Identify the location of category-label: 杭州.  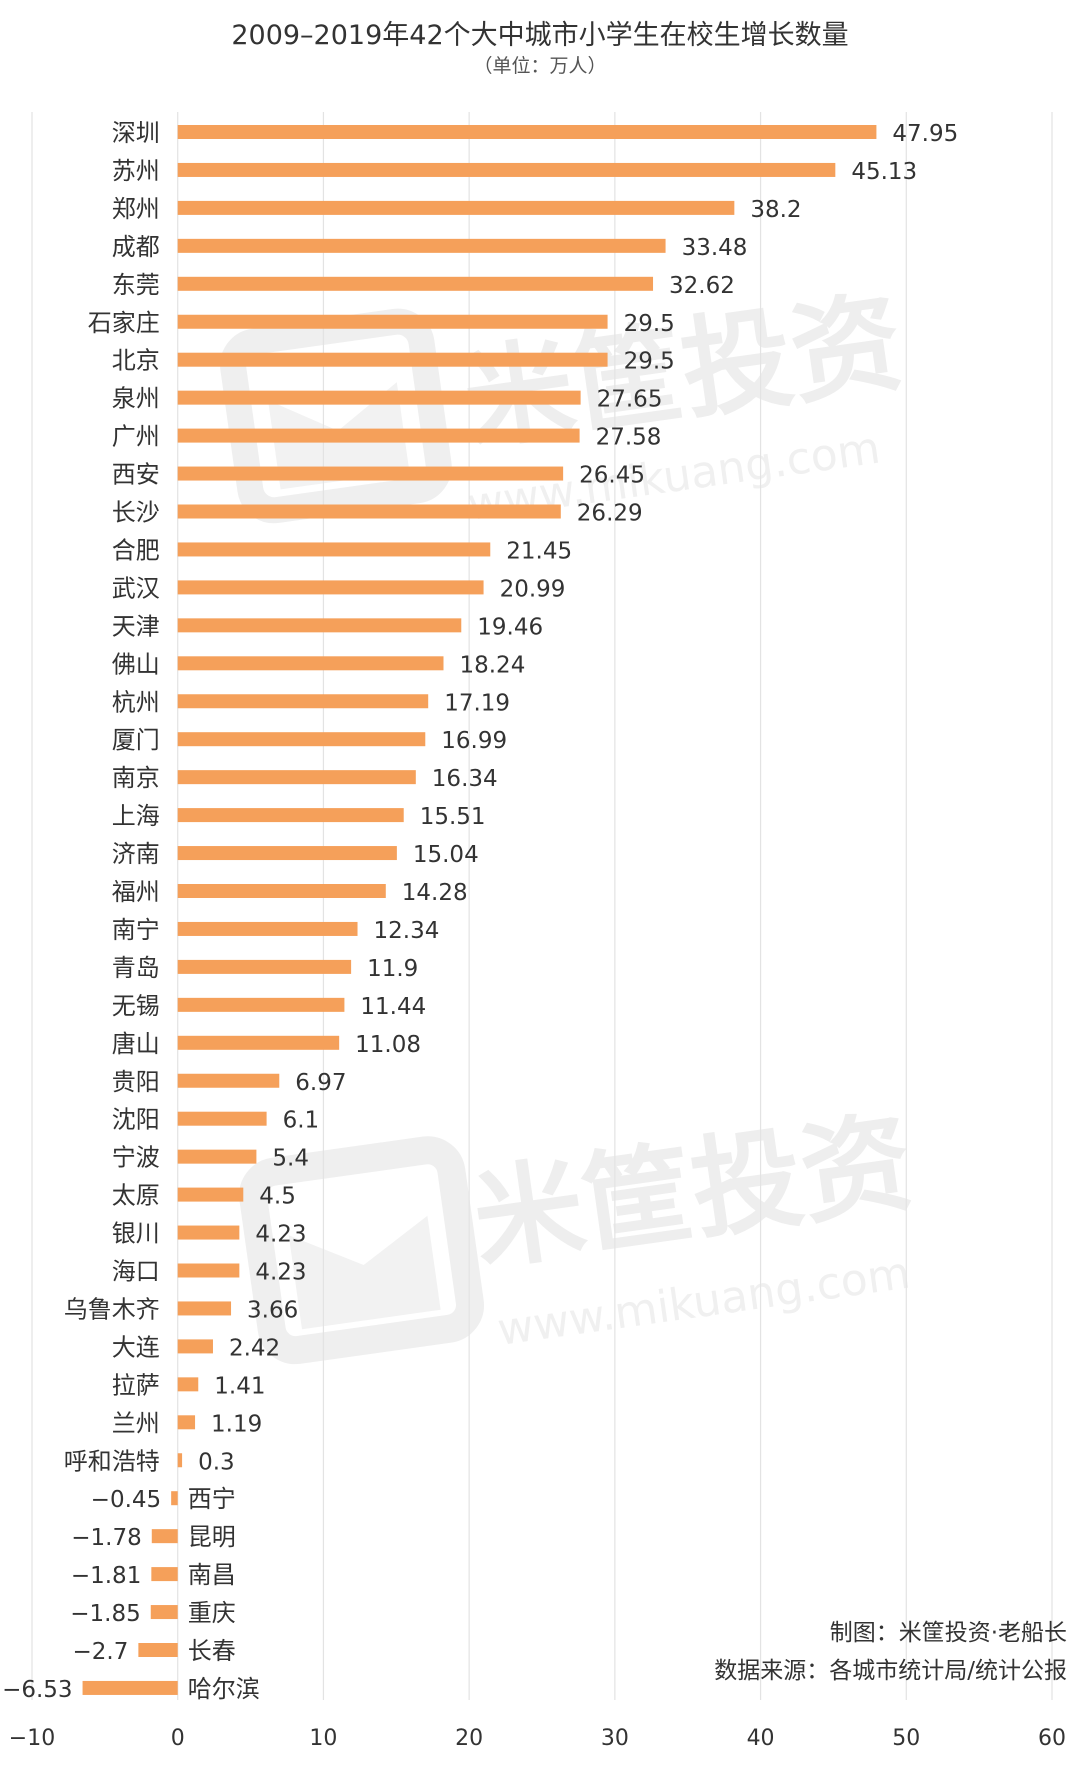
(136, 702).